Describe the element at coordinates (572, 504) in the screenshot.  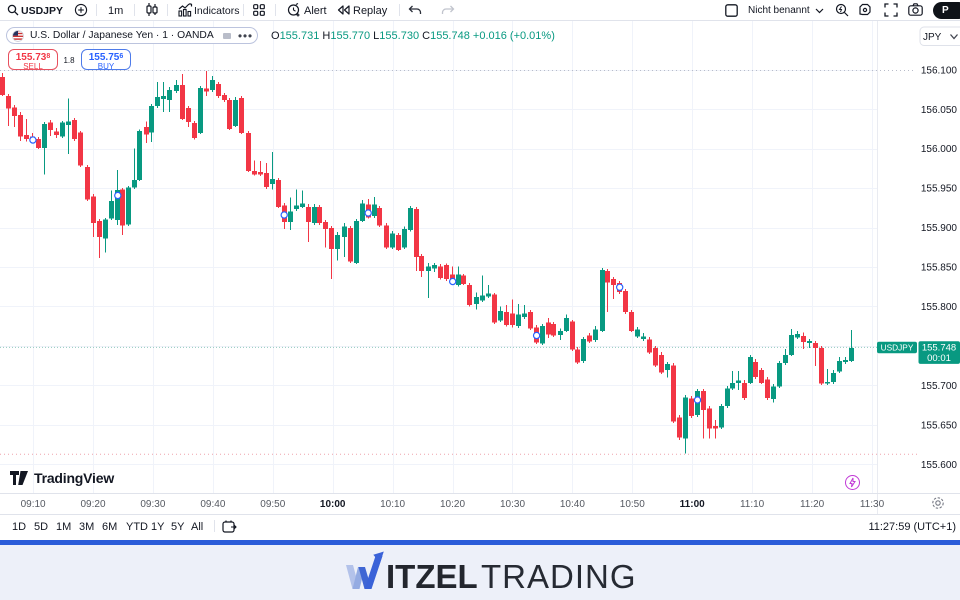
I see `svg-text: 10:40` at that location.